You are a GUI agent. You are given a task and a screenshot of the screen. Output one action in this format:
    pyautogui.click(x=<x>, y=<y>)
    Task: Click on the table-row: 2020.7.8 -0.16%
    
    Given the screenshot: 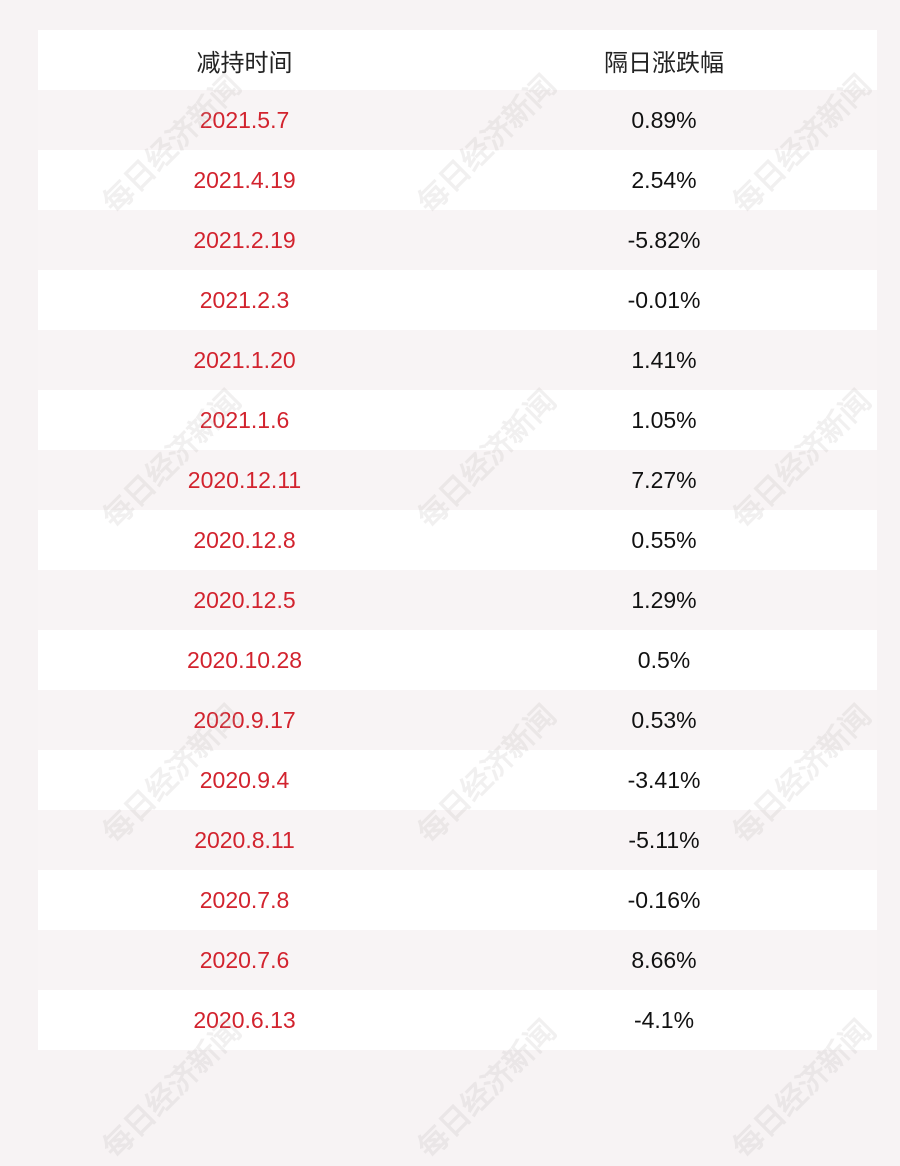 What is the action you would take?
    pyautogui.click(x=457, y=900)
    